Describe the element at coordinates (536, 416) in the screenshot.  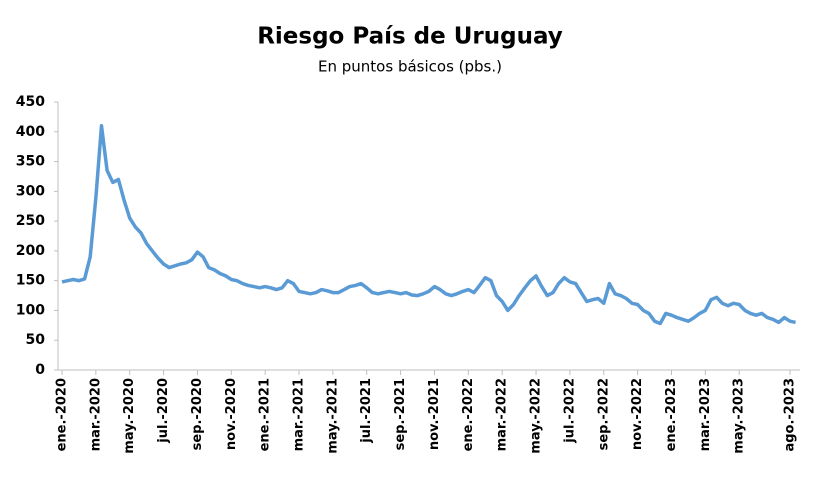
I see `x-tick-label: may.-2022` at that location.